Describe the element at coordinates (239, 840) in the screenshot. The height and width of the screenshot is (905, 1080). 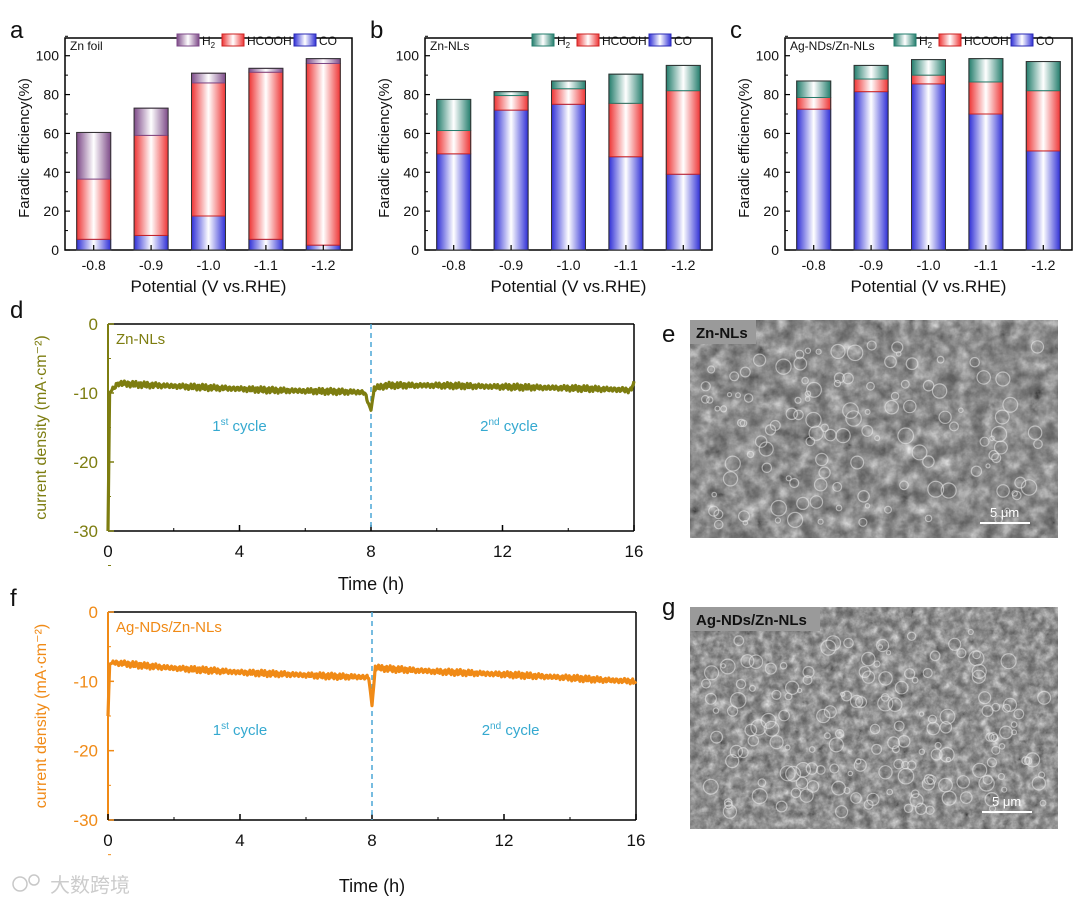
I see `x-tick-label: 4` at that location.